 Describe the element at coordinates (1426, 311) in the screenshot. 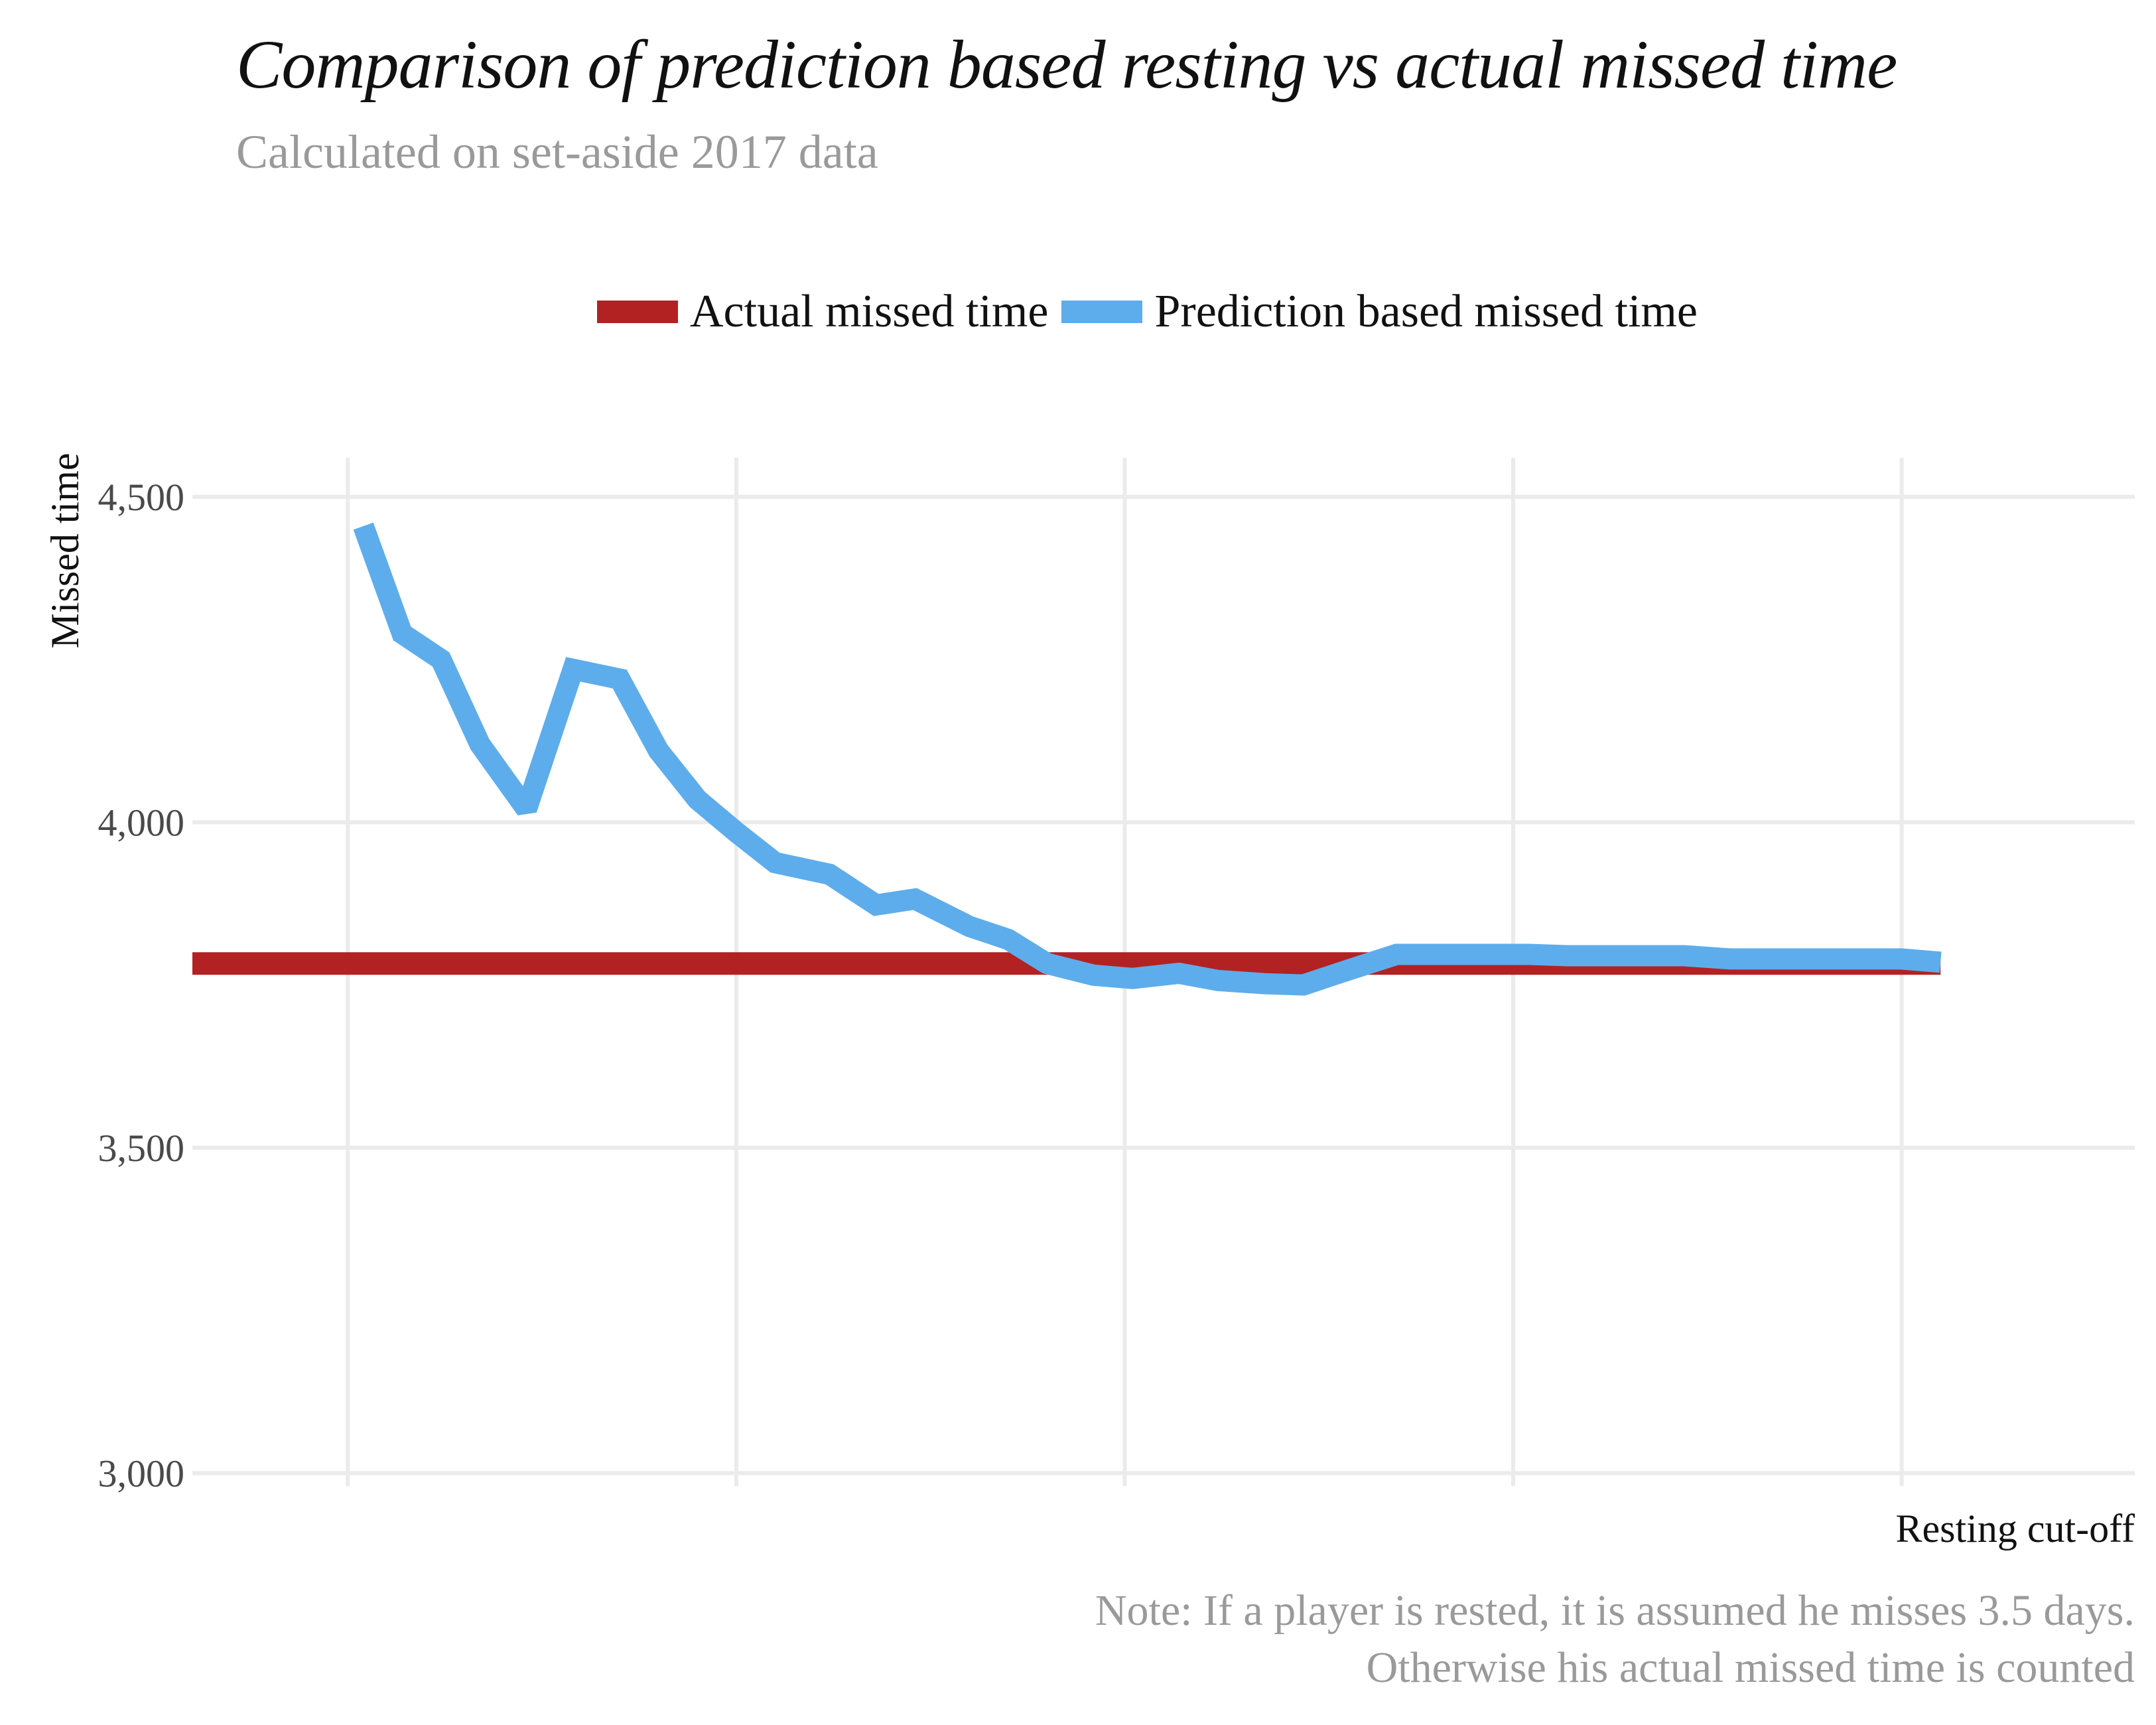

I see `legend-label-prediction: Prediction based missed time` at that location.